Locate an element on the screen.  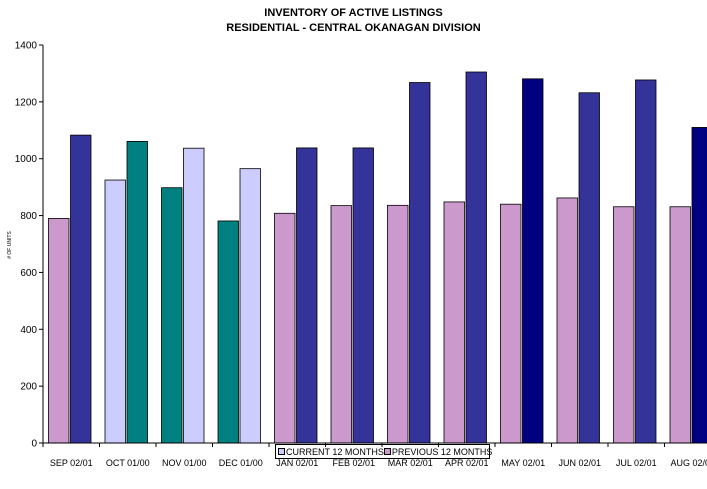
y-tick-label-200: 200 is located at coordinates (28, 387).